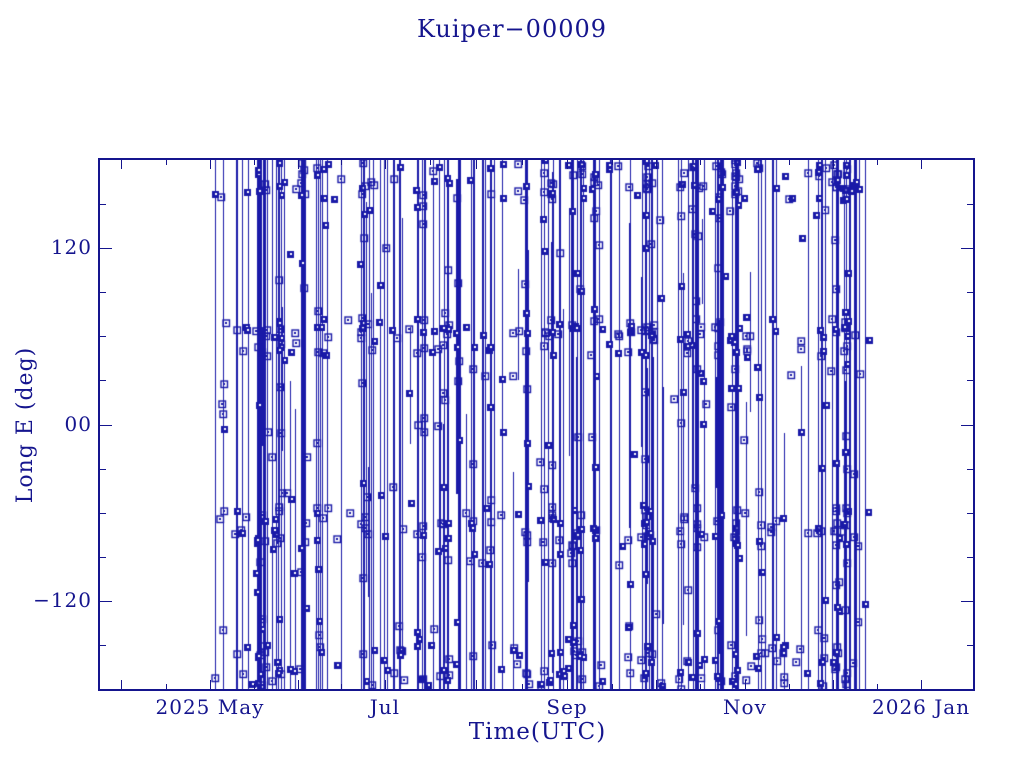  Describe the element at coordinates (921, 707) in the screenshot. I see `x-tick-label: 2026 Jan` at that location.